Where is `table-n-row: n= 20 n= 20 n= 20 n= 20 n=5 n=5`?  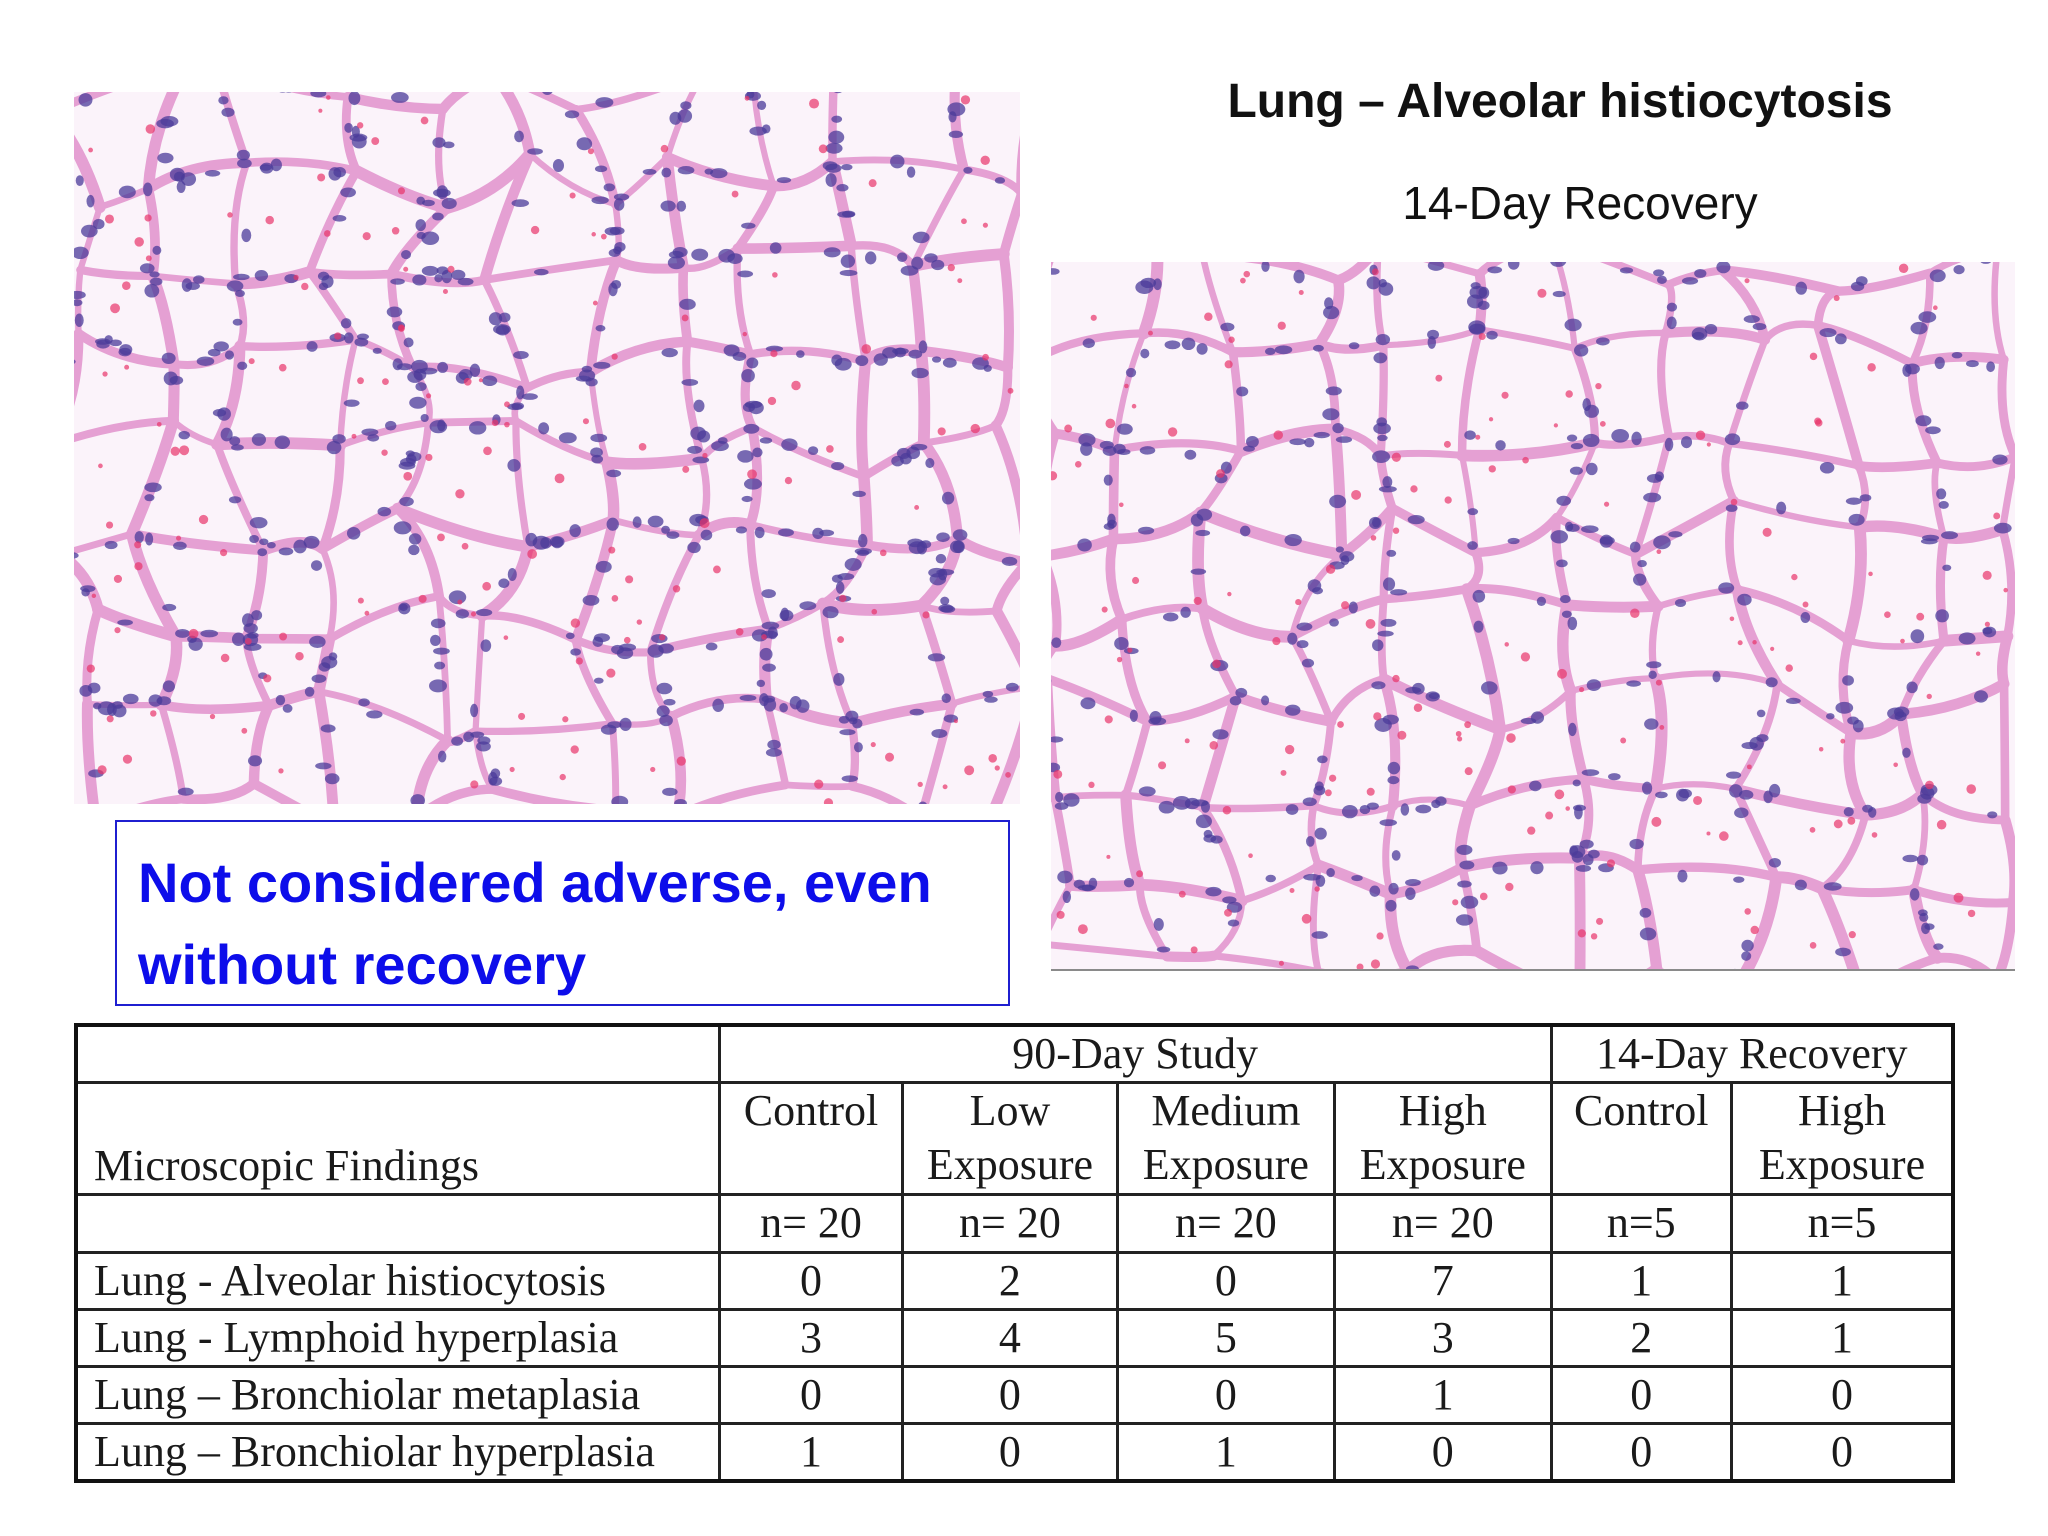
table-n-row: n= 20 n= 20 n= 20 n= 20 n=5 n=5 is located at coordinates (1014, 1223).